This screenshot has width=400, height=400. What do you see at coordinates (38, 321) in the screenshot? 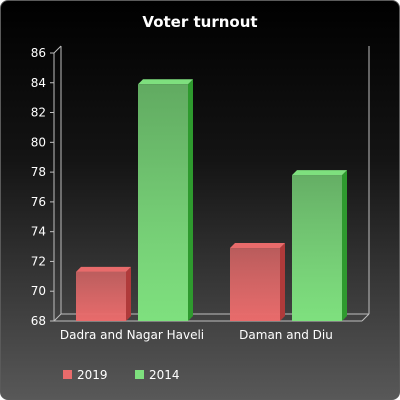
I see `y-tick-label: 68` at bounding box center [38, 321].